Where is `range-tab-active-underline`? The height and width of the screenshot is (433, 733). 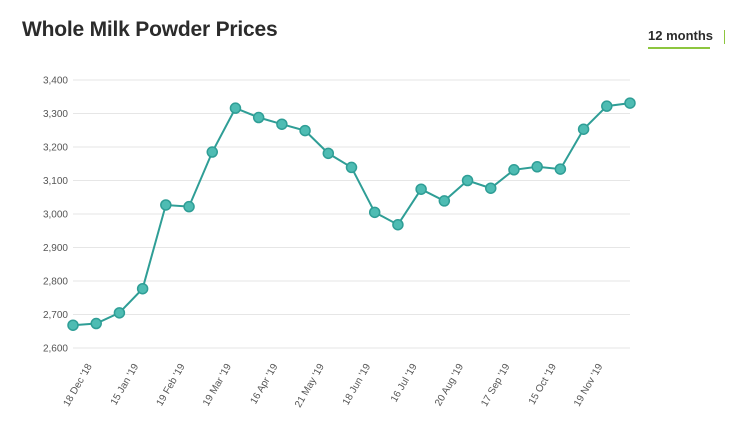
range-tab-active-underline is located at coordinates (679, 48).